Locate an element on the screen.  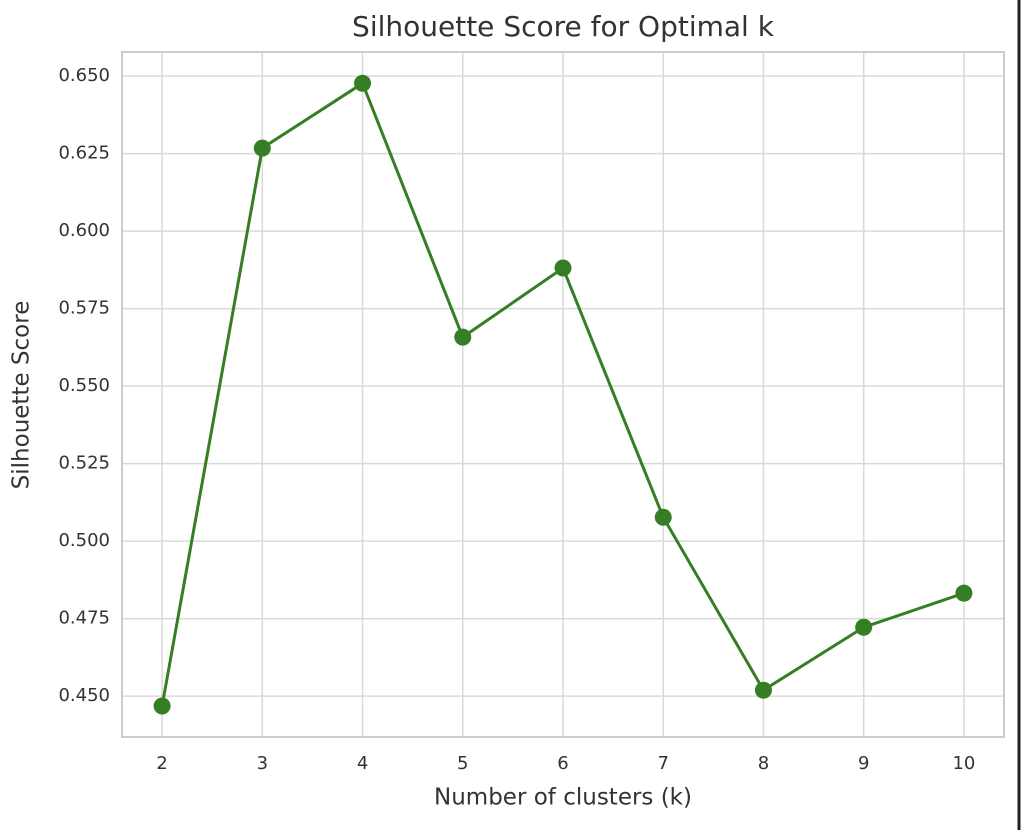
x-tick-label: 9 is located at coordinates (863, 763).